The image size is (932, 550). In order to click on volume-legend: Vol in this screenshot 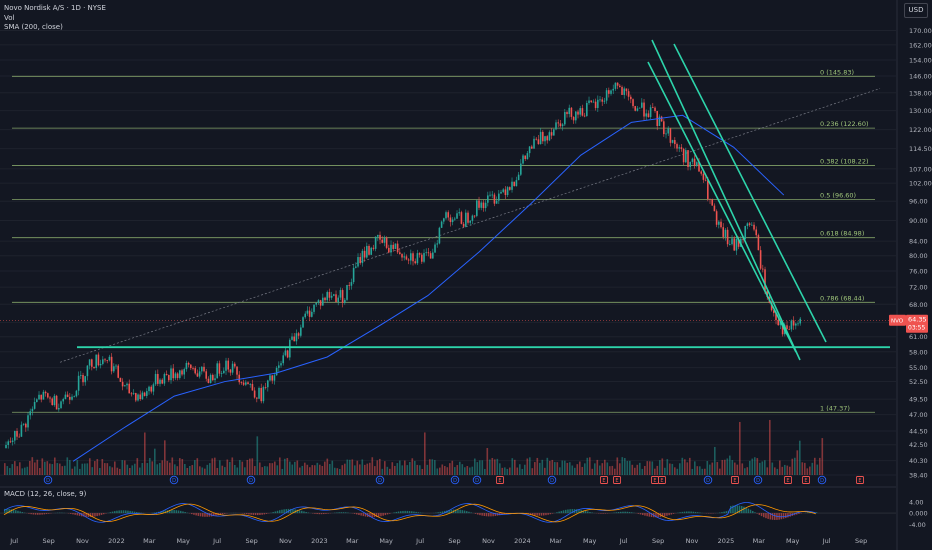, I will do `click(9, 18)`.